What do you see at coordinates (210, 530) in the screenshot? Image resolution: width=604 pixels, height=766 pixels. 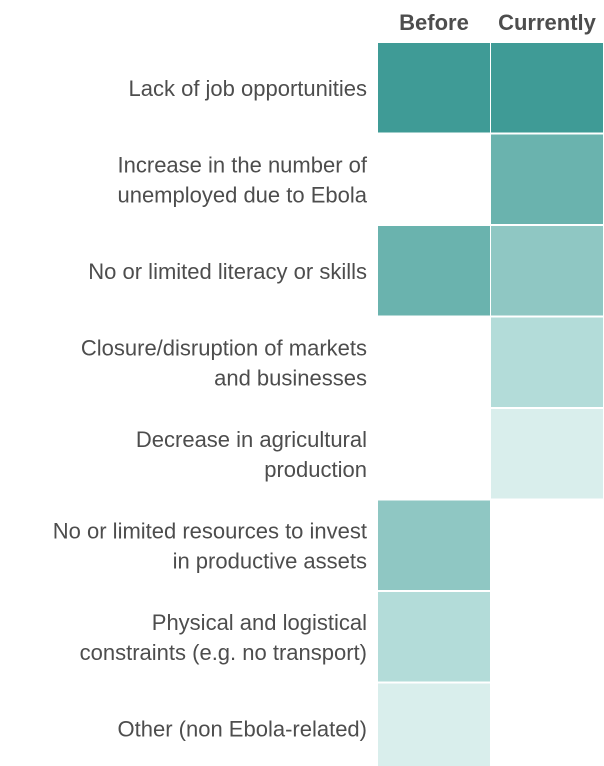 I see `row-label-line: No or limited resources to invest` at bounding box center [210, 530].